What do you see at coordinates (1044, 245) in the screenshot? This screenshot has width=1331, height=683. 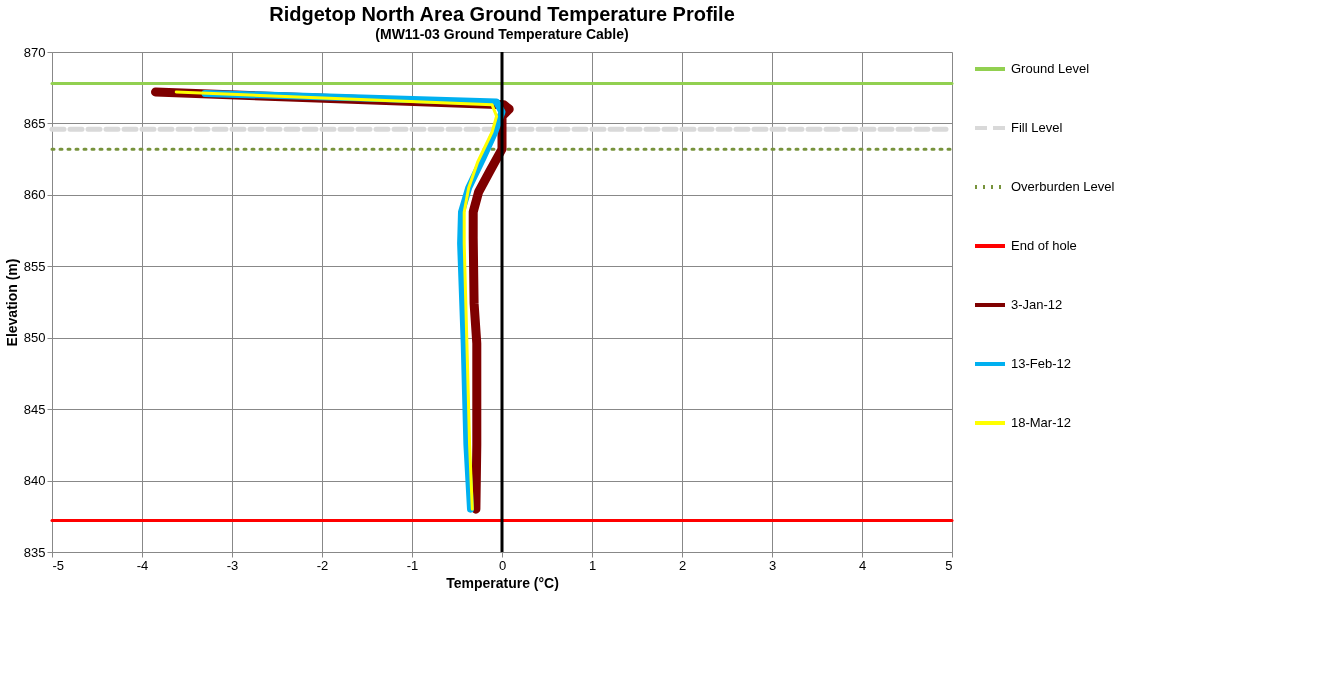 I see `legend-label: End of hole` at bounding box center [1044, 245].